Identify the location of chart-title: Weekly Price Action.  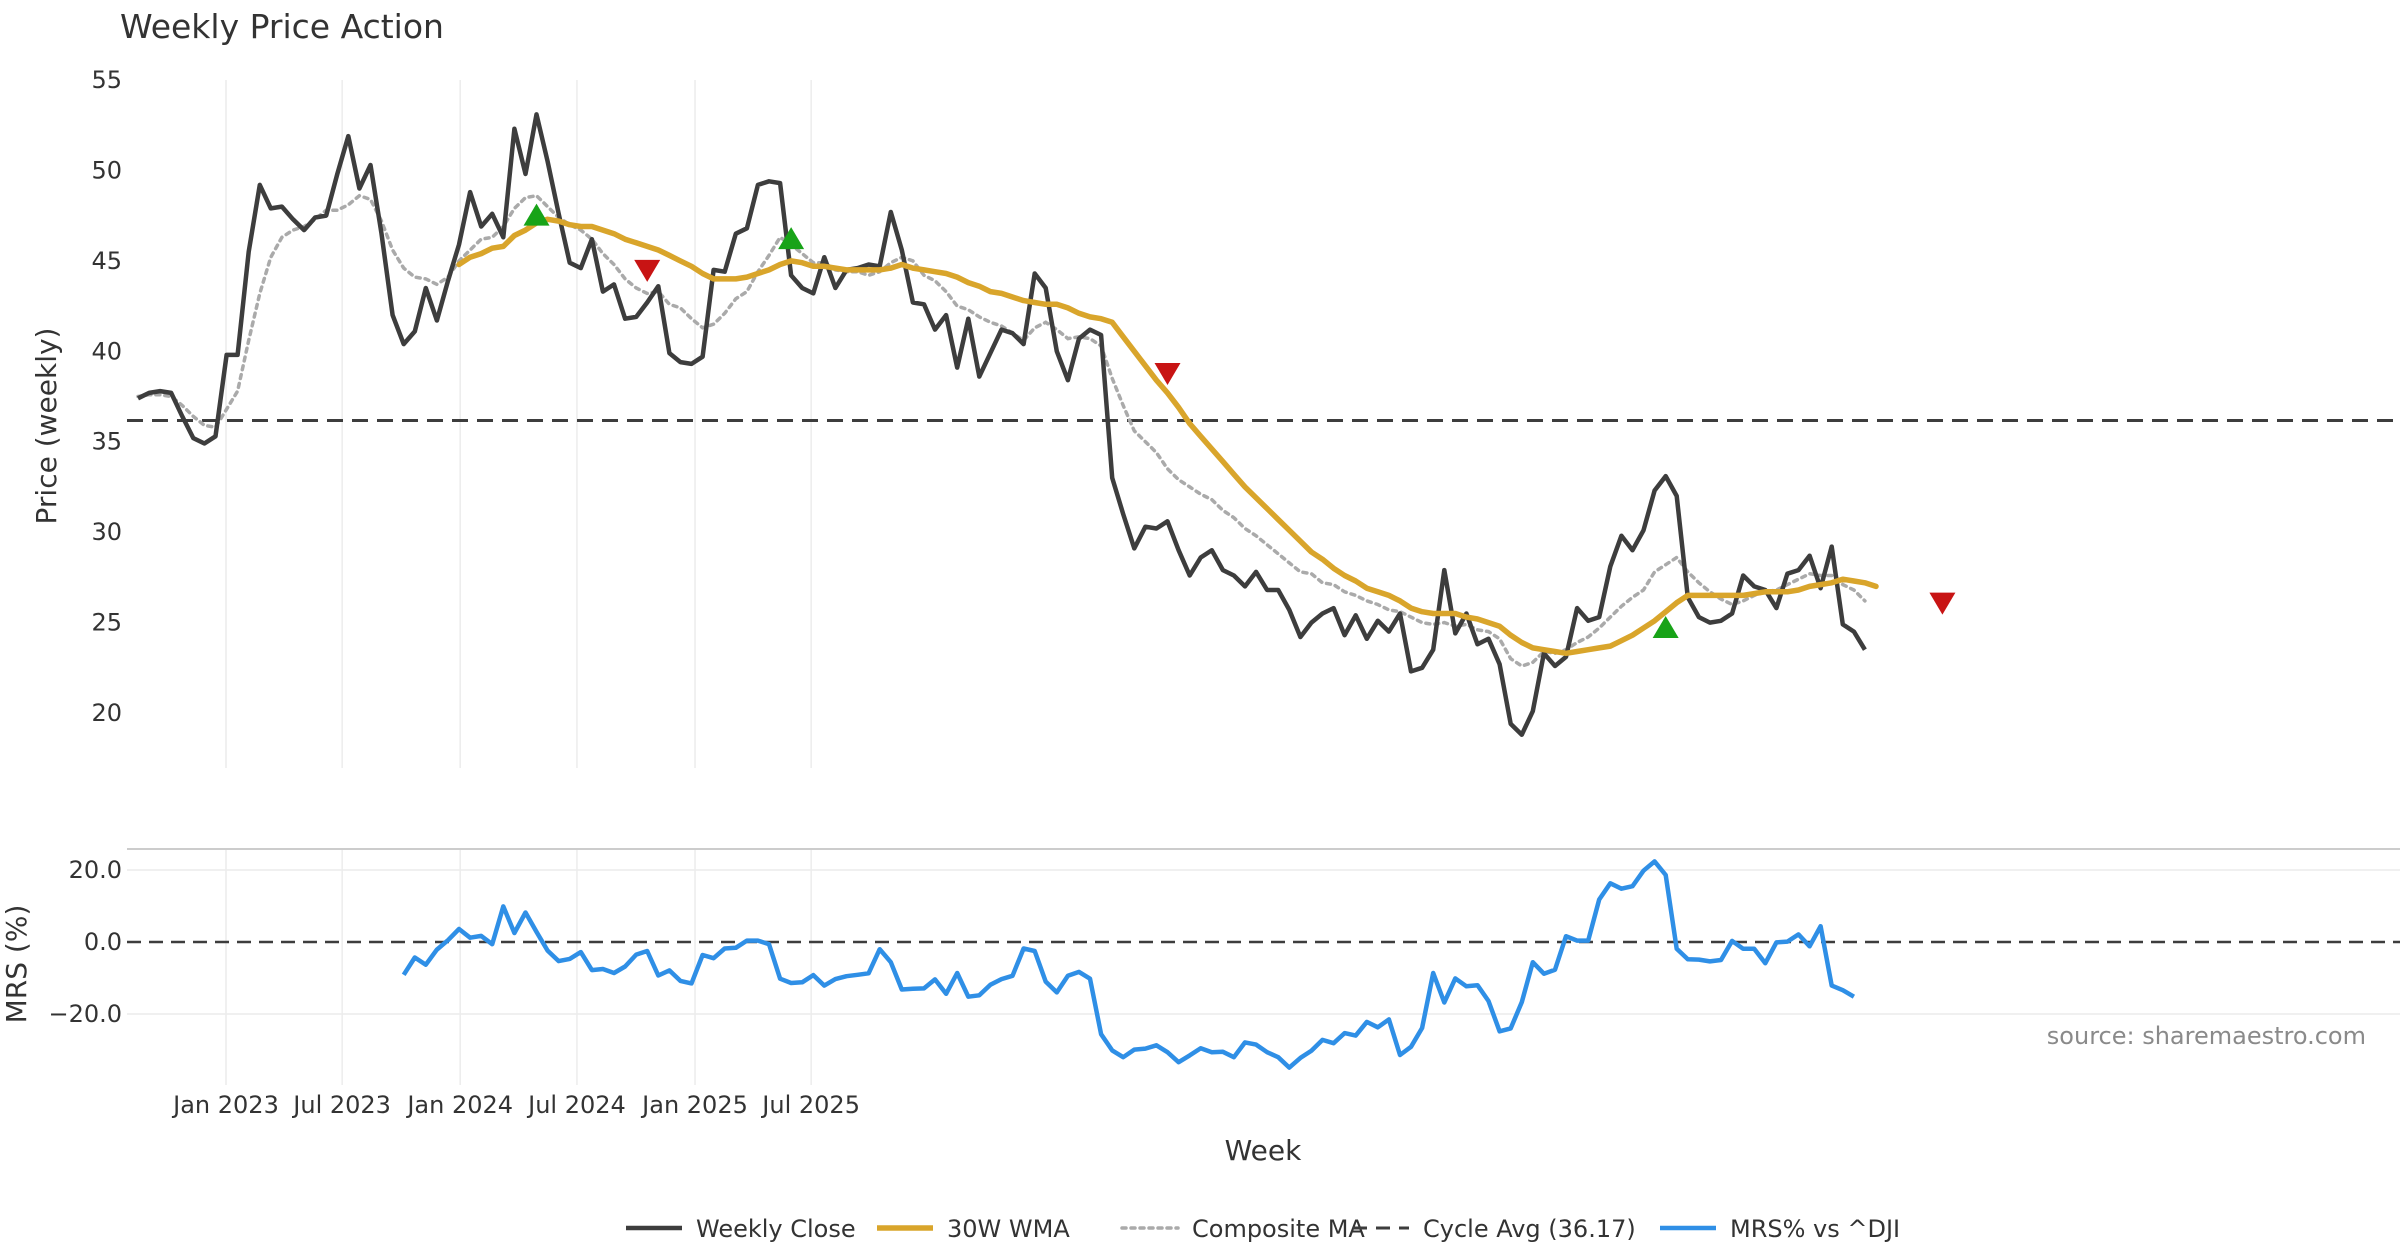
(282, 26).